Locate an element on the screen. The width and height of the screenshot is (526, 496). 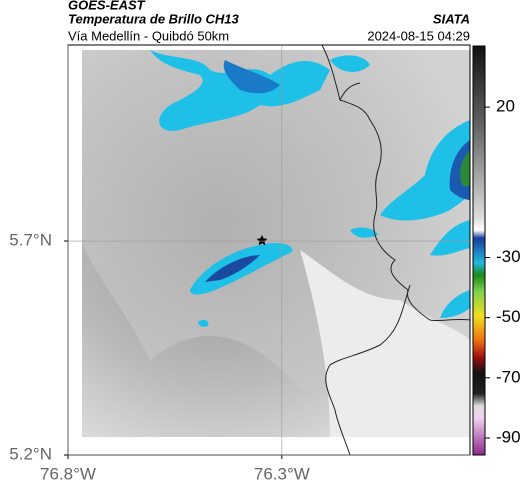
colorbar is located at coordinates (479, 250).